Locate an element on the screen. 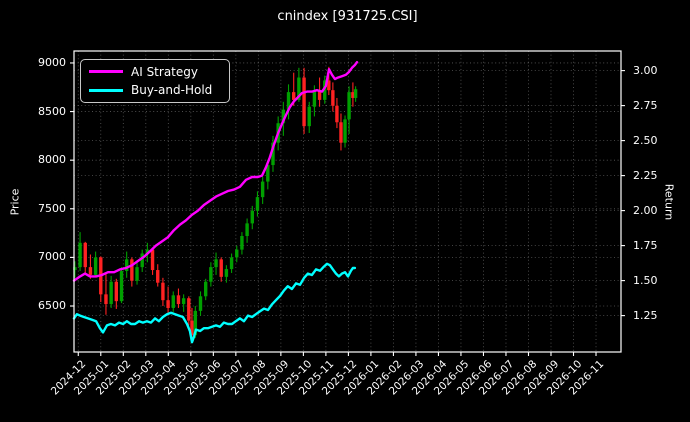 This screenshot has width=690, height=422. price-tick-label: 9000 is located at coordinates (52, 62).